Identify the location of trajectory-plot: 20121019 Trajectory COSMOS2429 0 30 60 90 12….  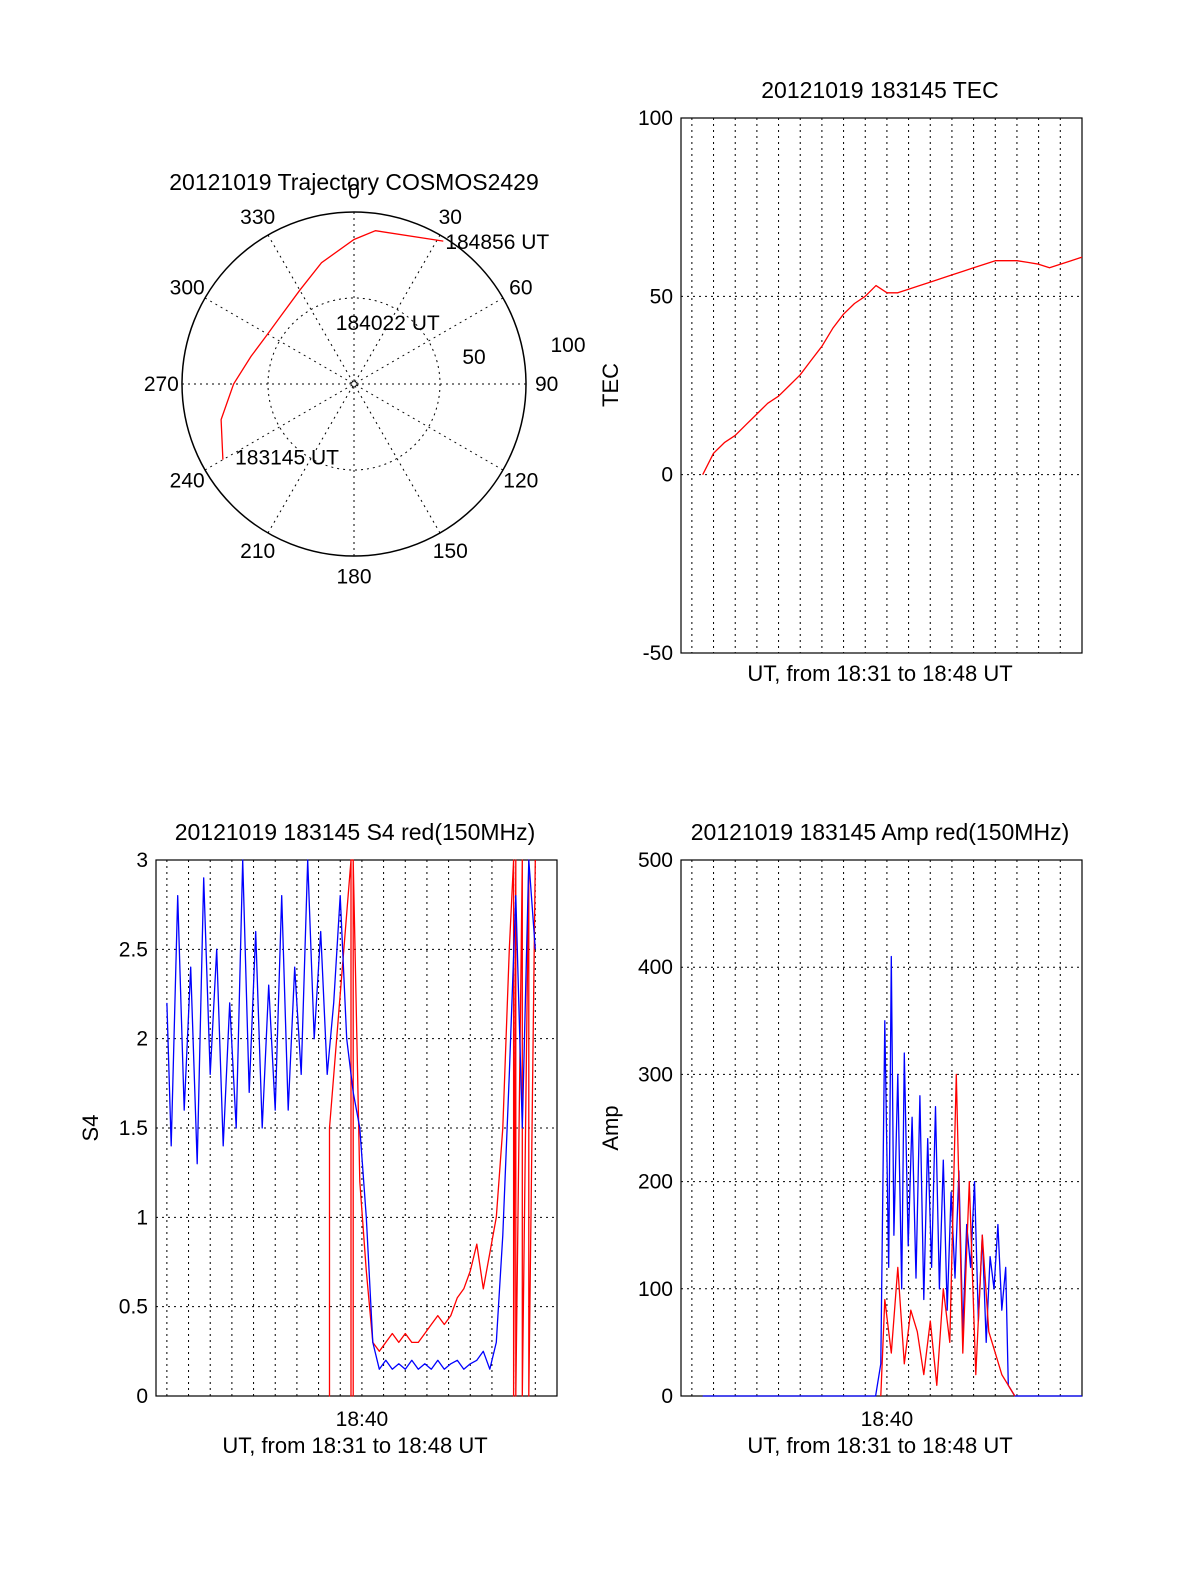
(365, 379).